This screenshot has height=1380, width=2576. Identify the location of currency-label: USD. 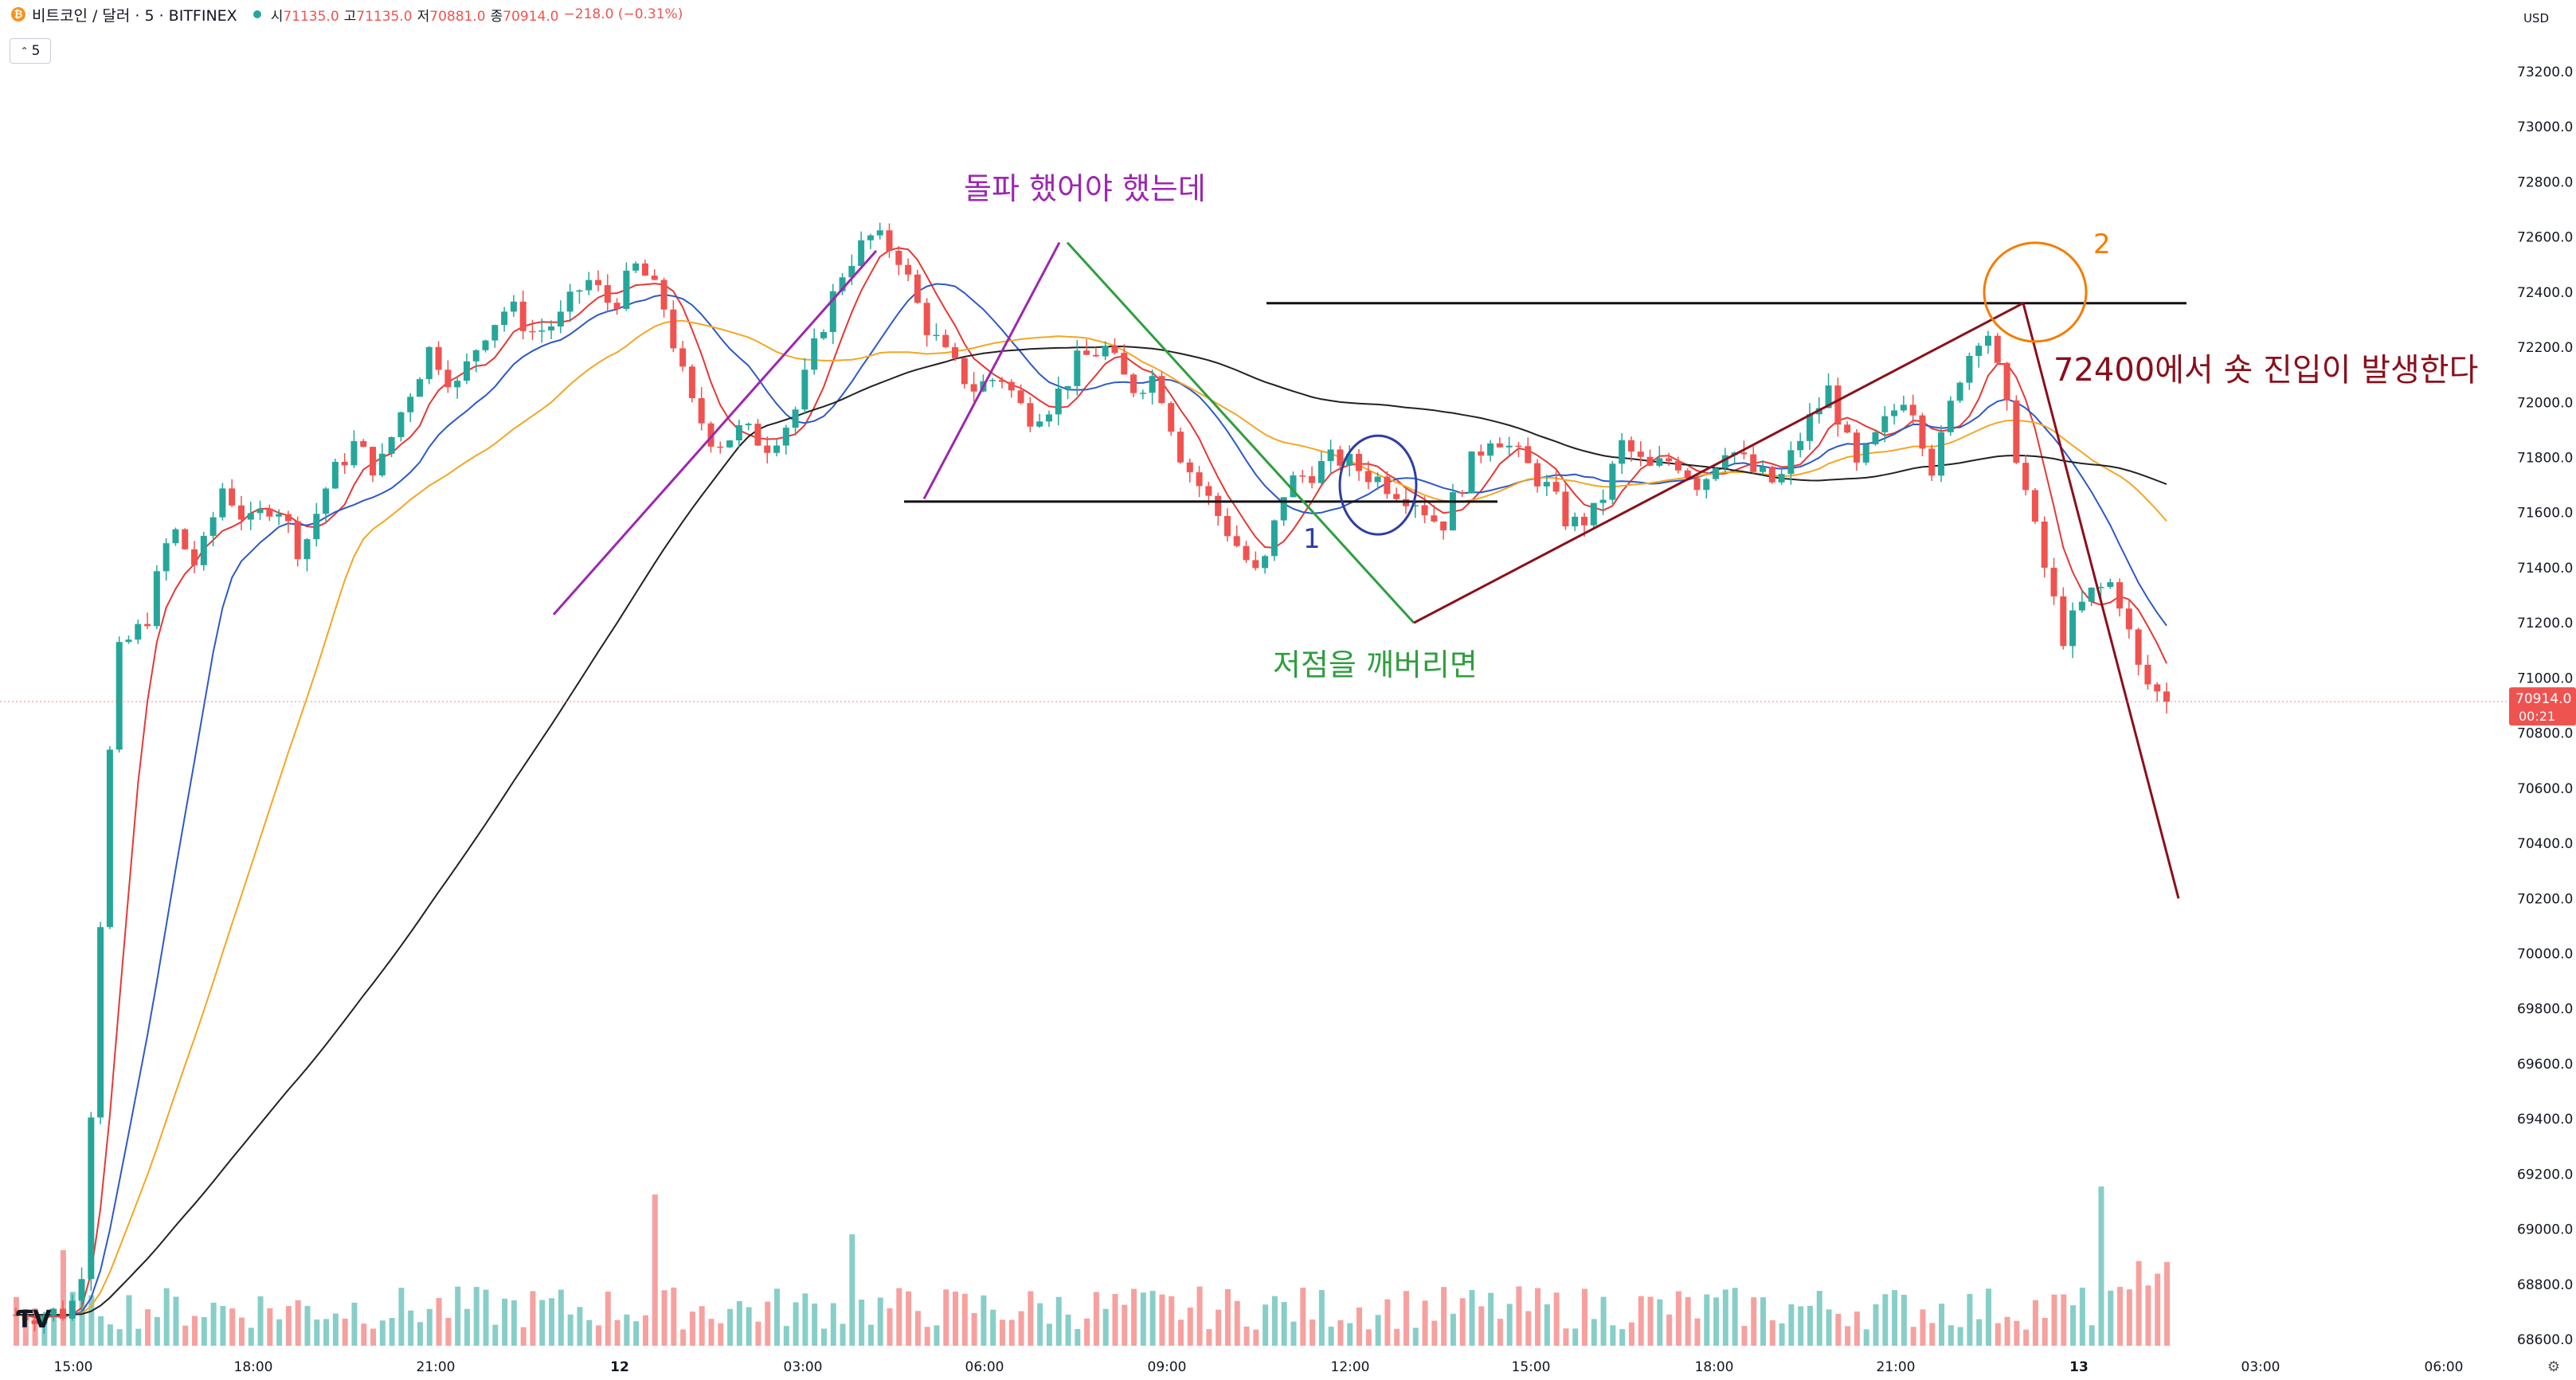
(2536, 18).